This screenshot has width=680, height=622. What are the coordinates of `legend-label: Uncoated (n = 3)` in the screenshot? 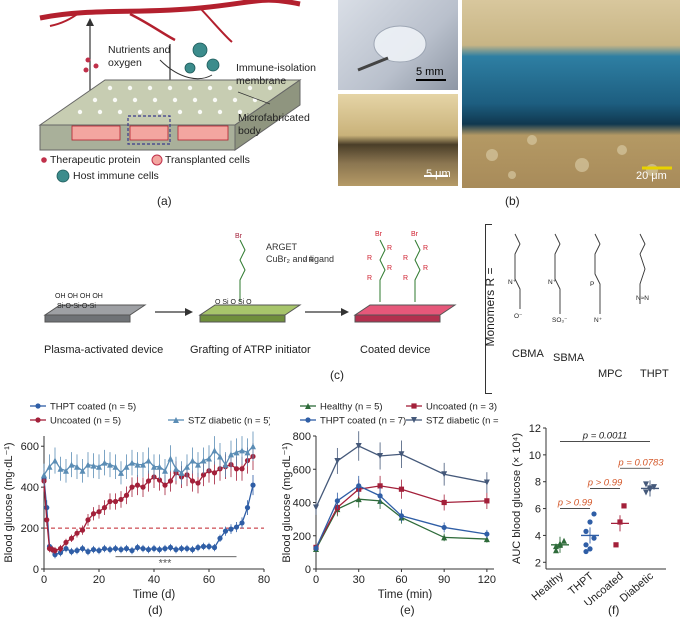 It's located at (461, 407).